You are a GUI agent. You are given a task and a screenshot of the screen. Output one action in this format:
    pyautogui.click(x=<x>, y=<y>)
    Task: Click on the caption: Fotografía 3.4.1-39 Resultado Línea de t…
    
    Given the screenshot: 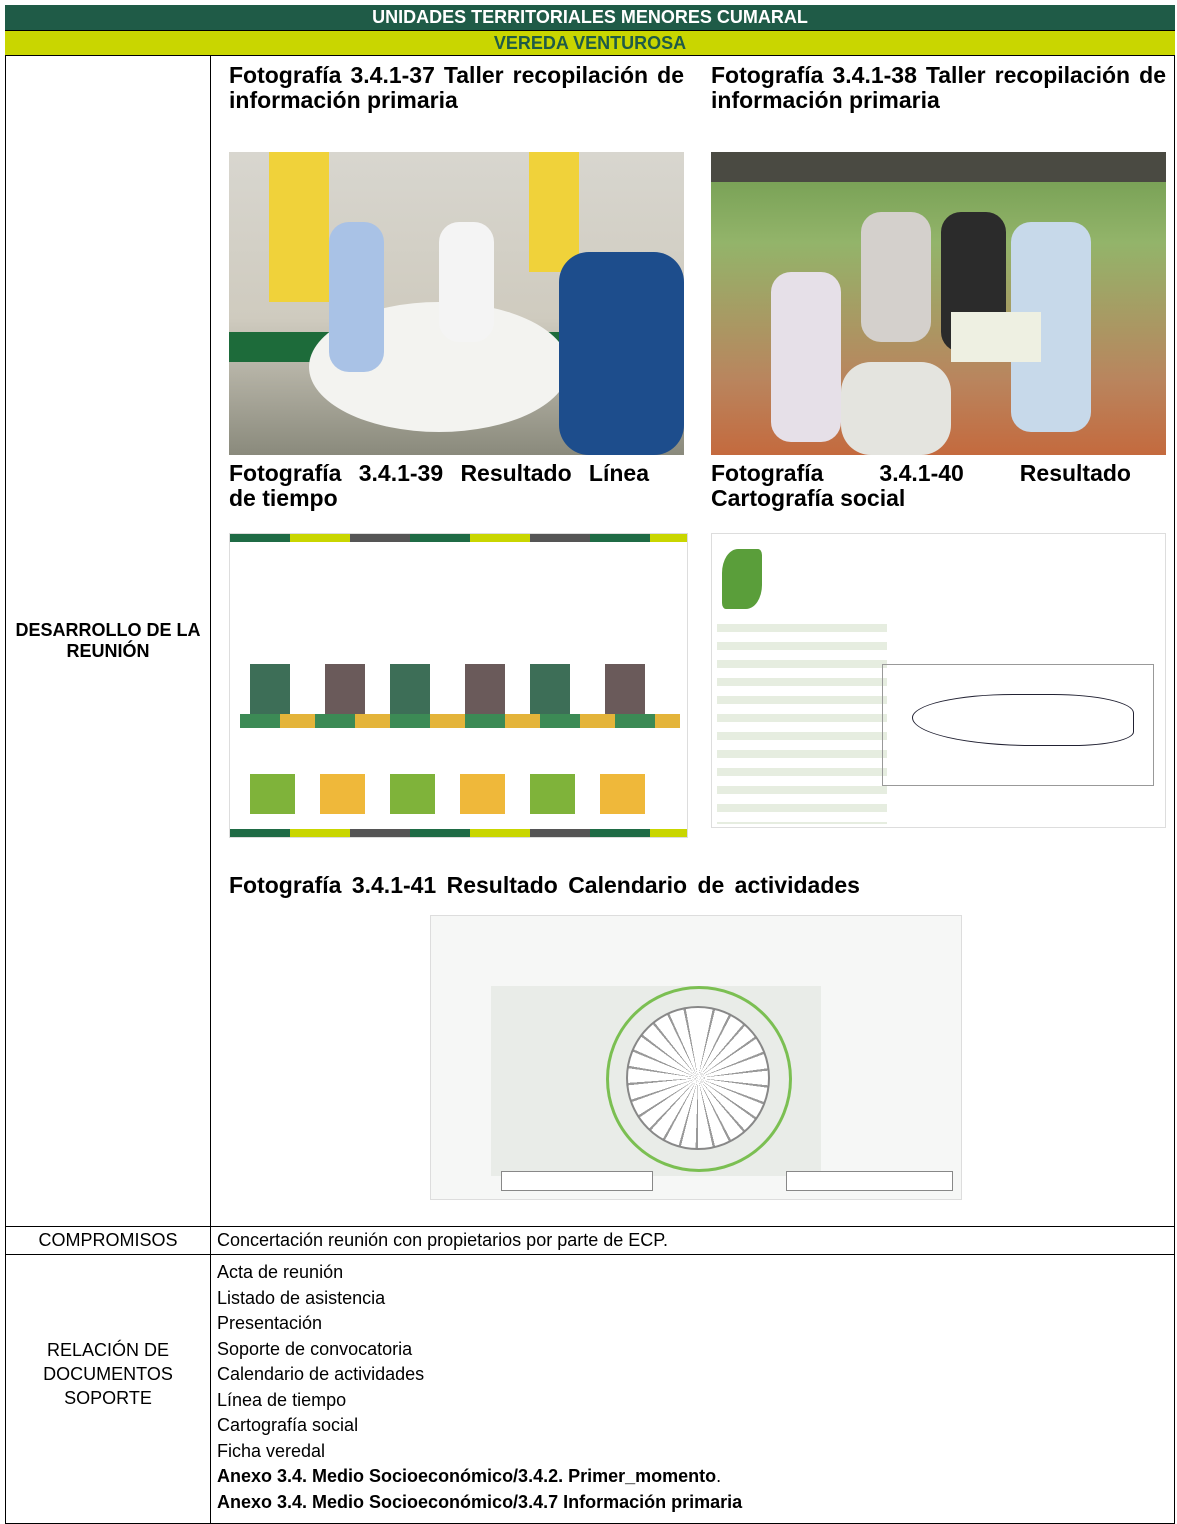 What is the action you would take?
    pyautogui.click(x=439, y=485)
    